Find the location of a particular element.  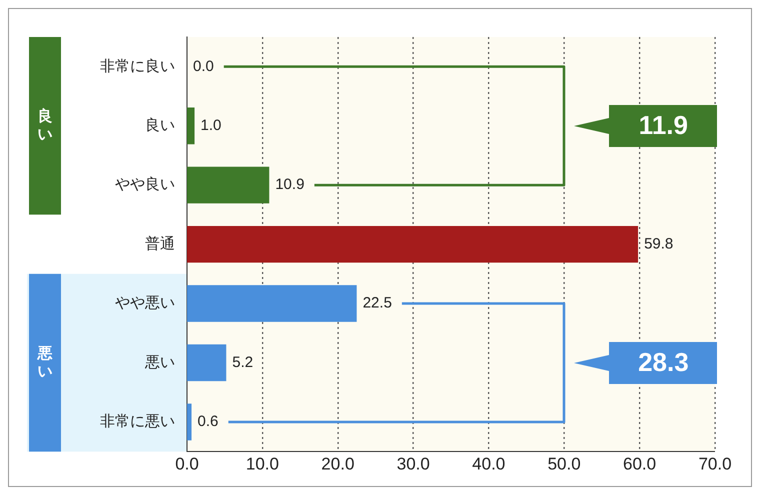

y-tick-label: やや良い is located at coordinates (145, 185).